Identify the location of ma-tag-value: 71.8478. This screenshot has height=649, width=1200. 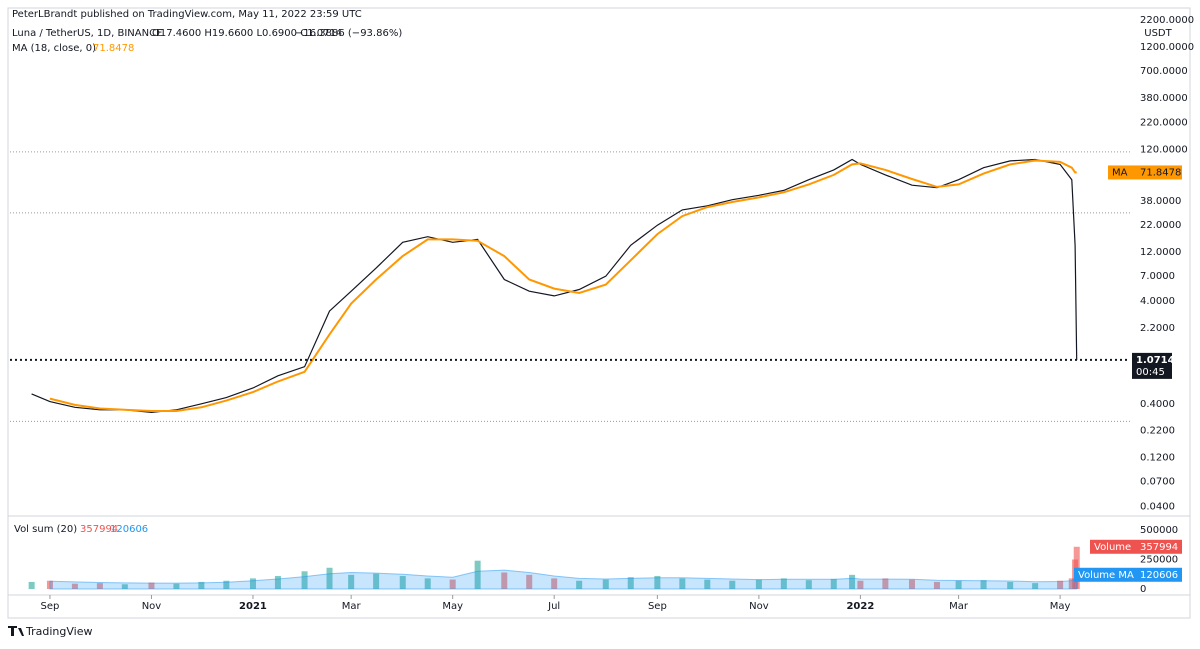
(1160, 172).